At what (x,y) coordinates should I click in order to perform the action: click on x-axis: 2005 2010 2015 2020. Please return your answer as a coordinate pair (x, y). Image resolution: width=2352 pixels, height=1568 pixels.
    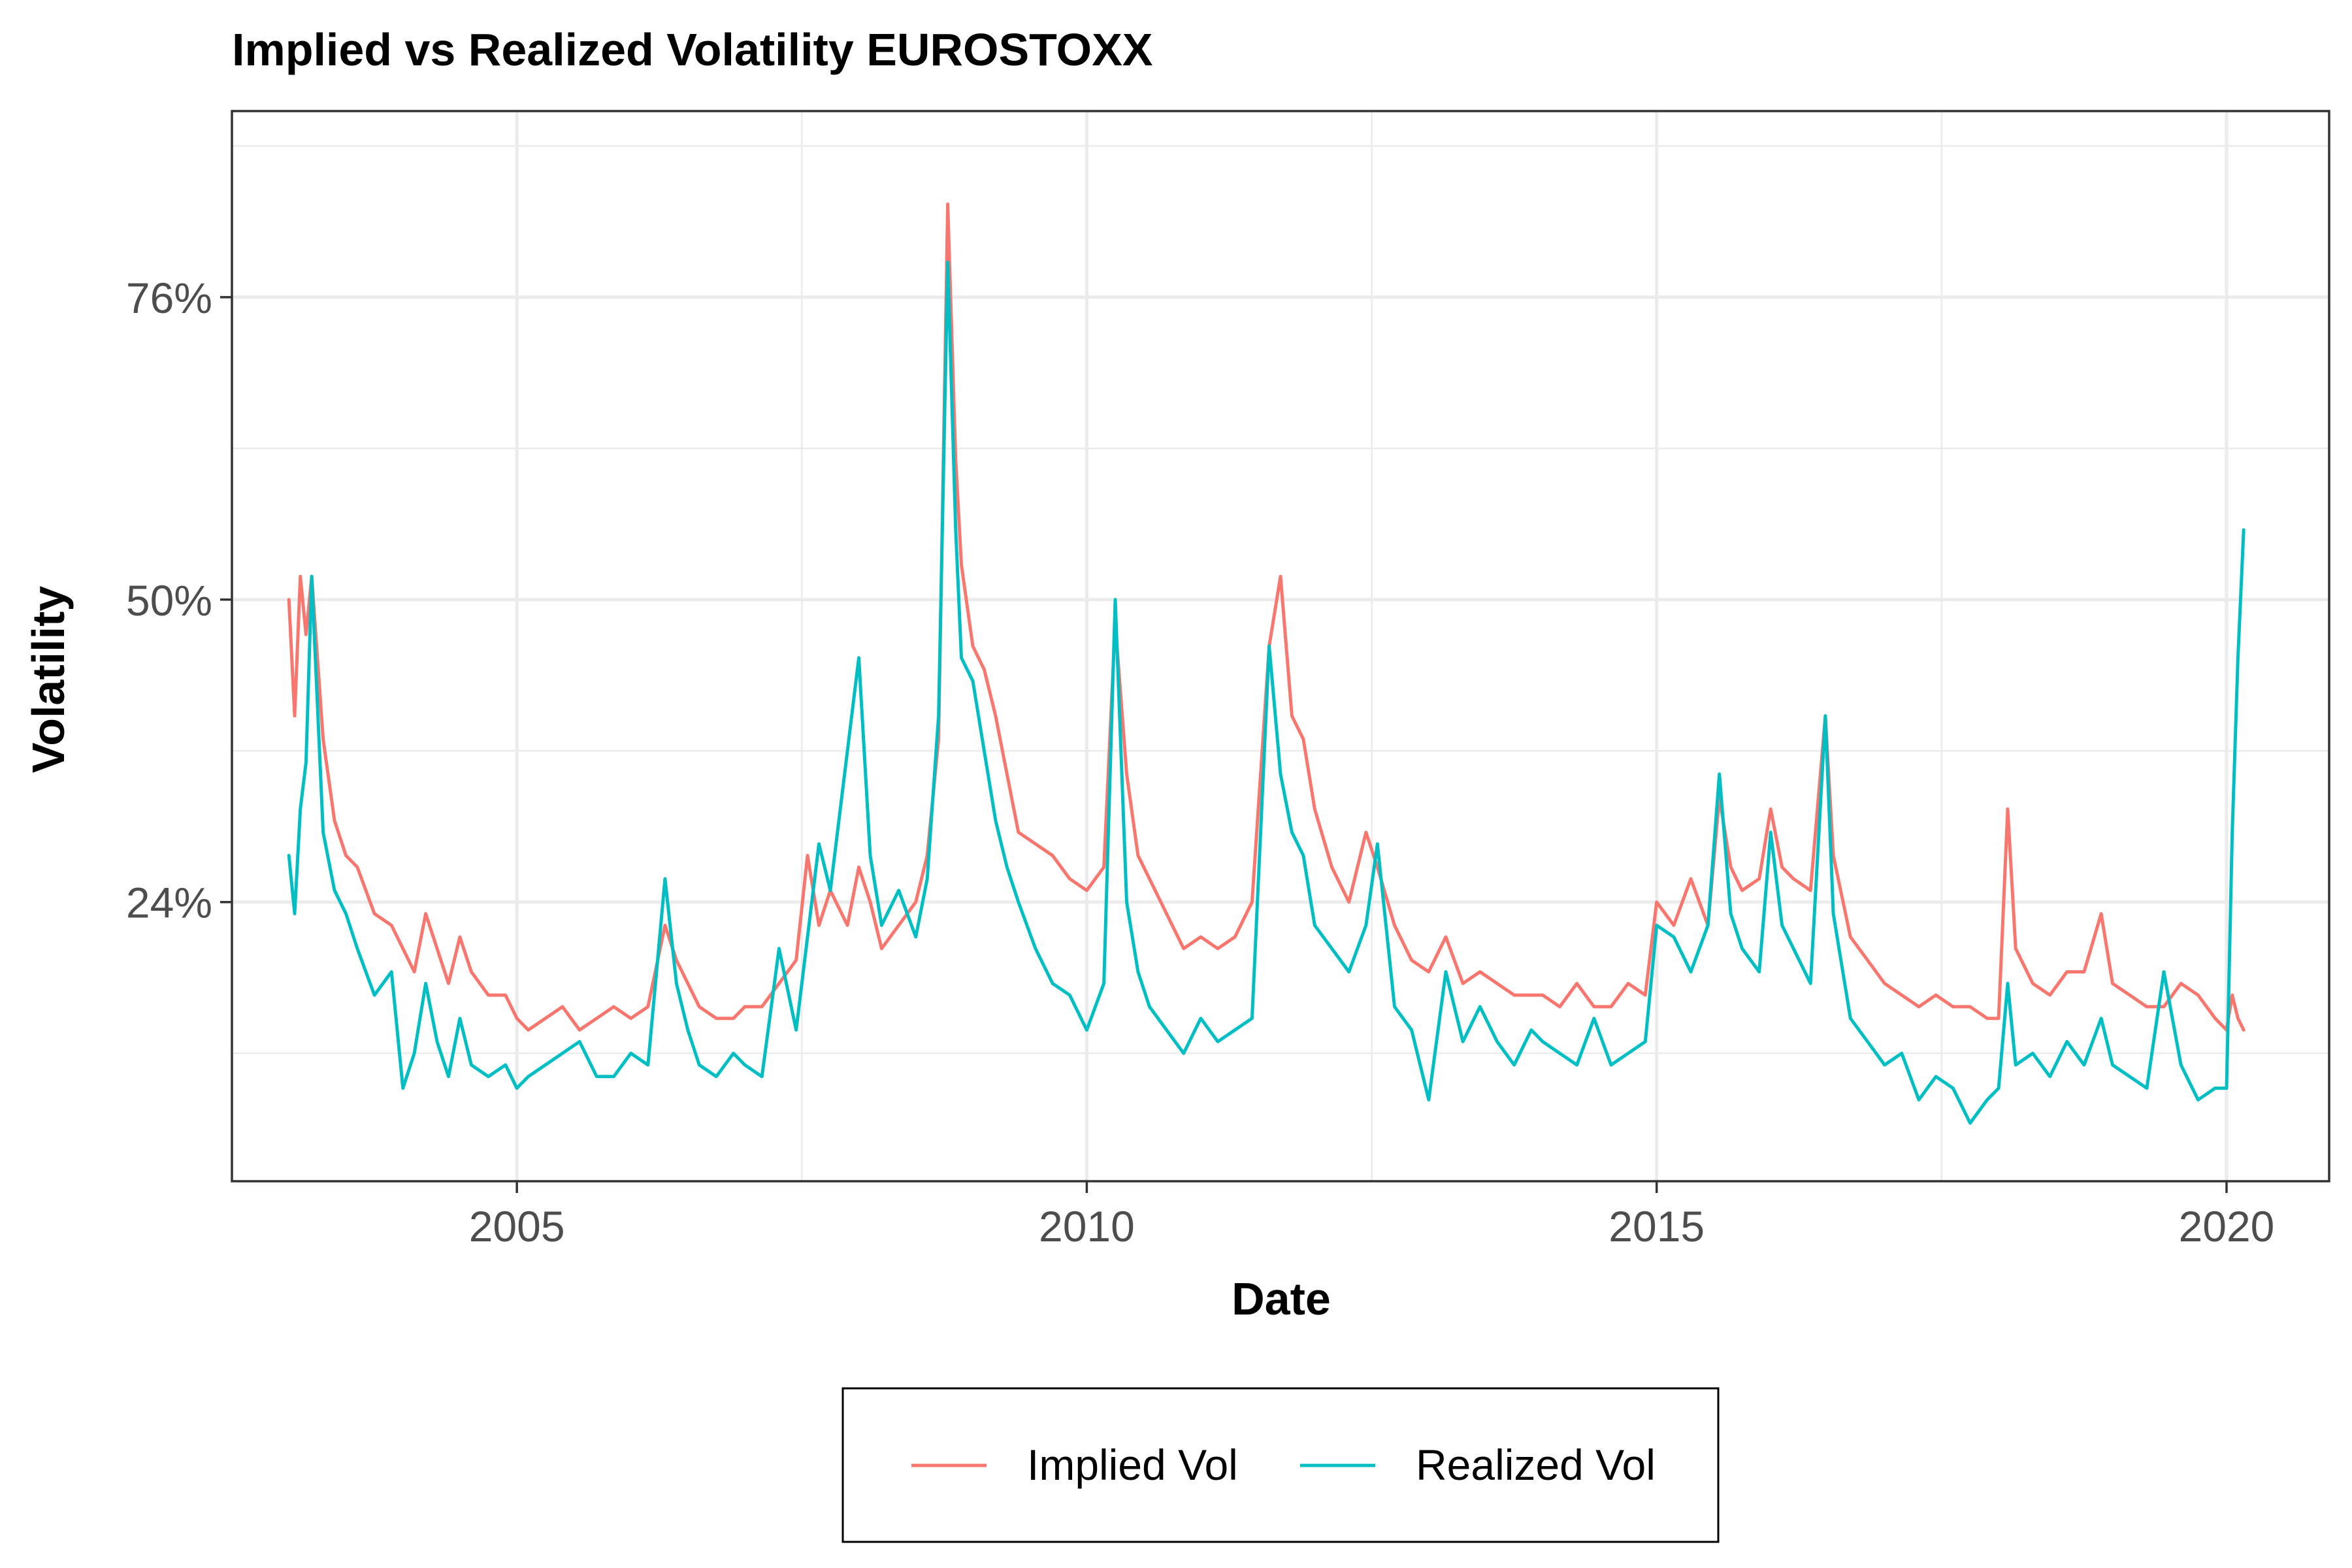
    Looking at the image, I should click on (1372, 1215).